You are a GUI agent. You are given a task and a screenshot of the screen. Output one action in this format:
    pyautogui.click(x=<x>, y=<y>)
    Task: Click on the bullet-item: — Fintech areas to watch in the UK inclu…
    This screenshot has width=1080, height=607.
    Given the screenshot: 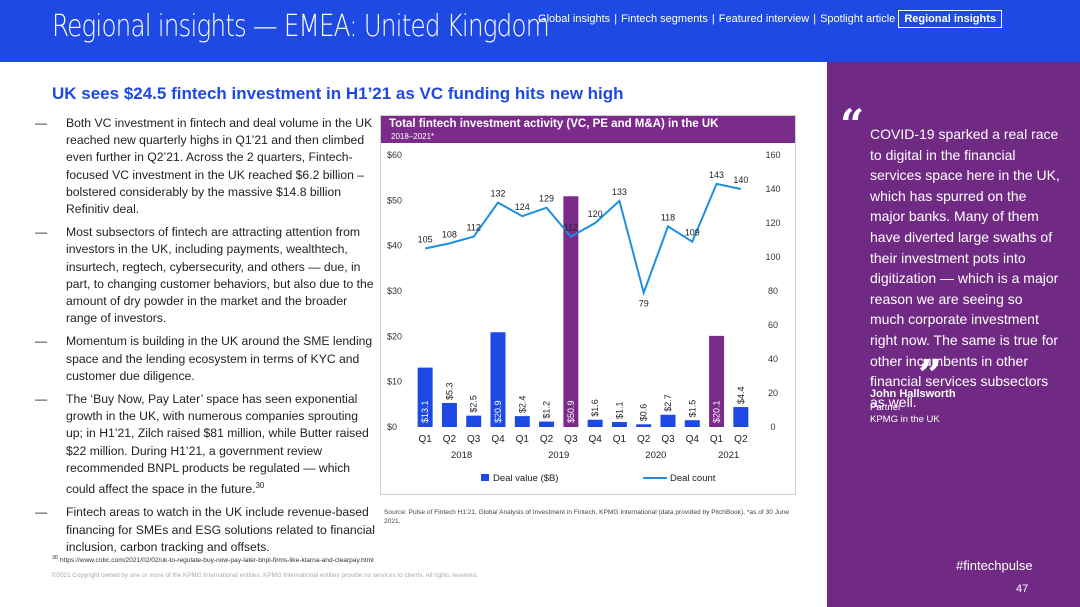 What is the action you would take?
    pyautogui.click(x=205, y=530)
    